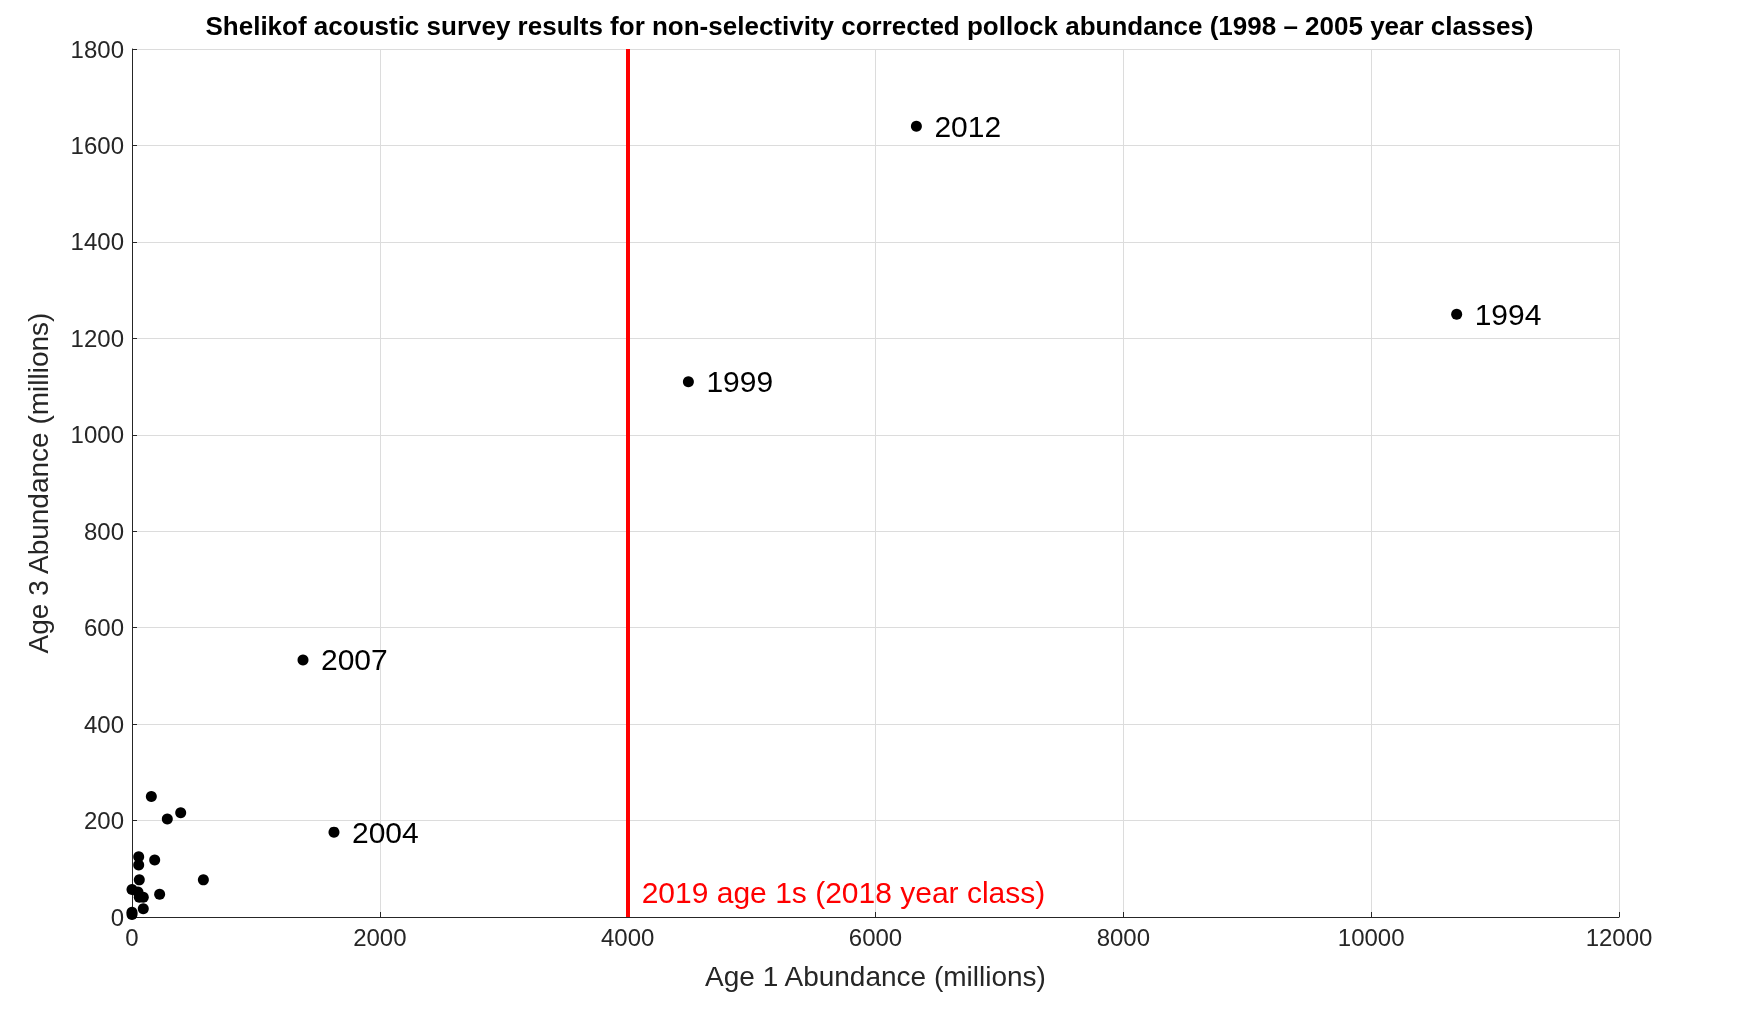 This screenshot has height=1010, width=1739. Describe the element at coordinates (97, 49) in the screenshot. I see `y-tick-label: 1800` at that location.